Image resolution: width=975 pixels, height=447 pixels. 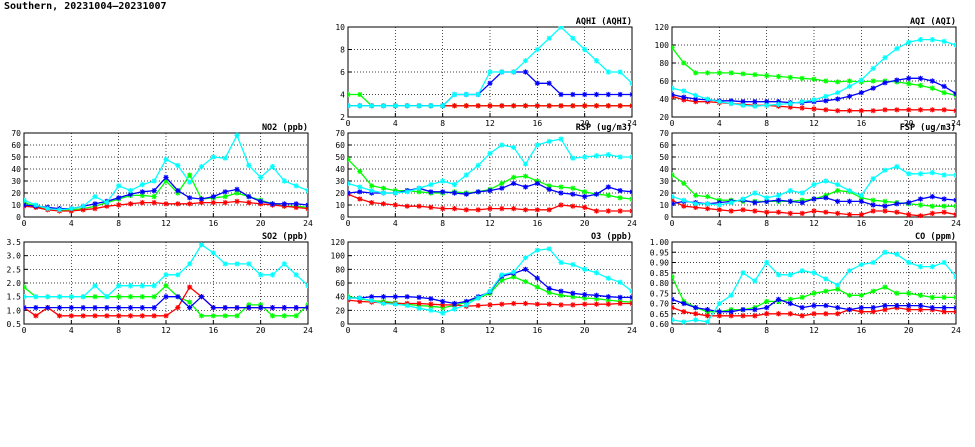 What do you see at coordinates (604, 128) in the screenshot?
I see `chart-title: RSP (ug/m3)` at bounding box center [604, 128].